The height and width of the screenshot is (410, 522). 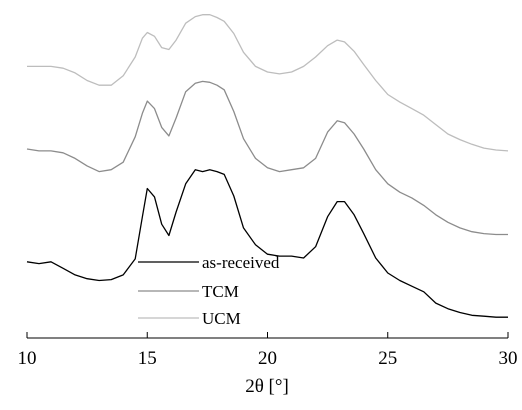 What do you see at coordinates (147, 358) in the screenshot?
I see `x-tick-label-15: 15` at bounding box center [147, 358].